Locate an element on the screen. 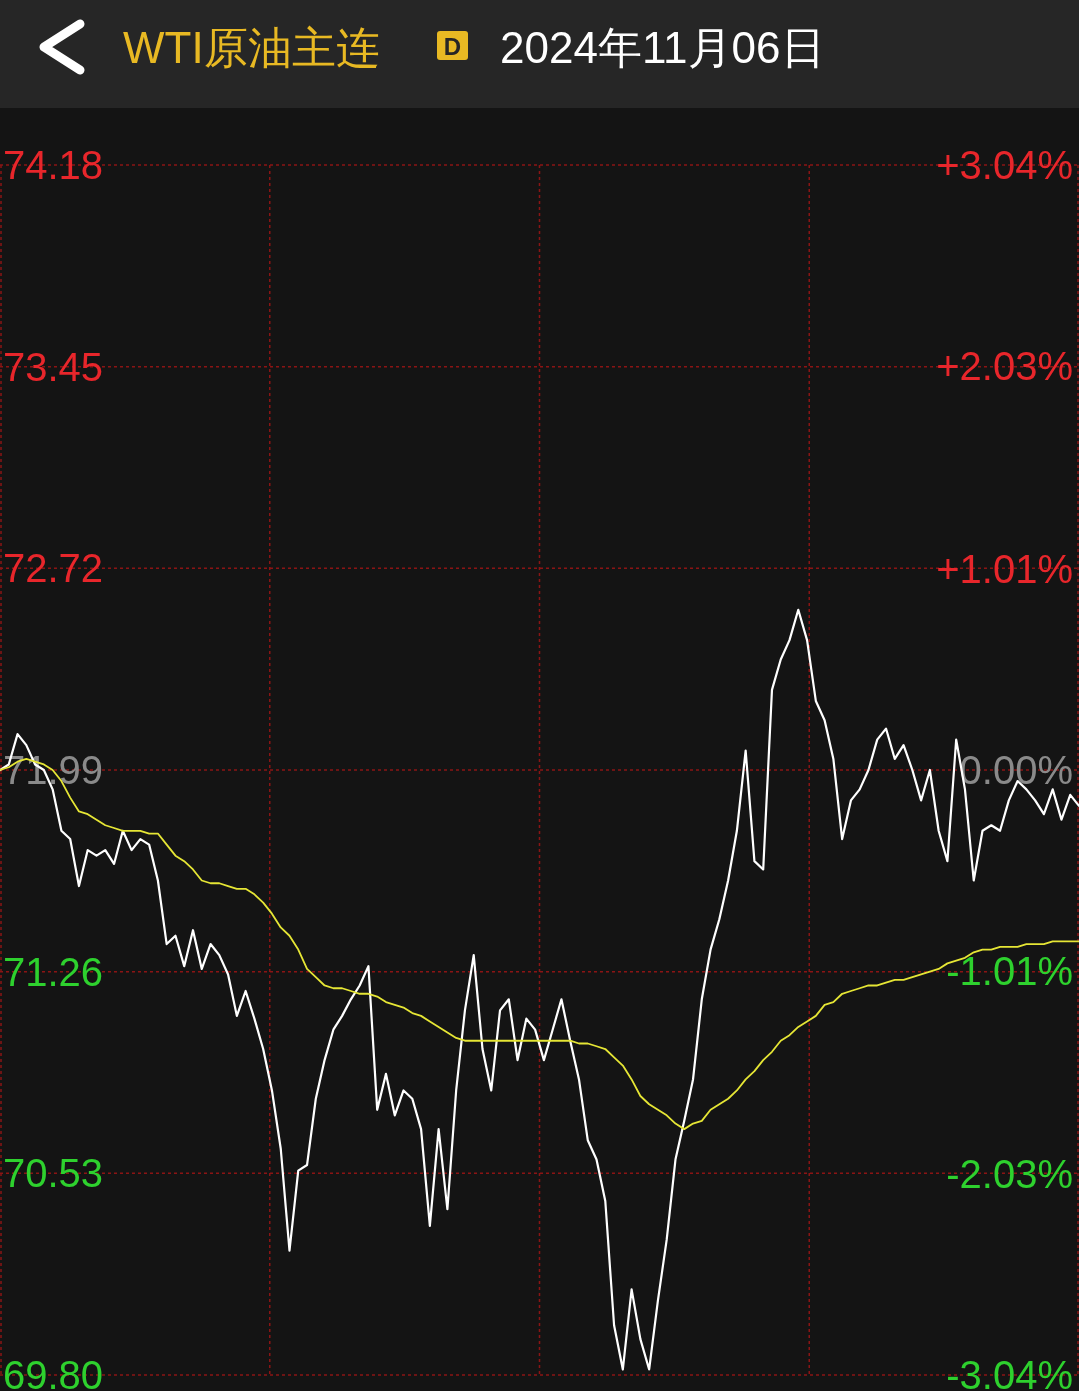  y-tick-label: 69.80 is located at coordinates (53, 1372).